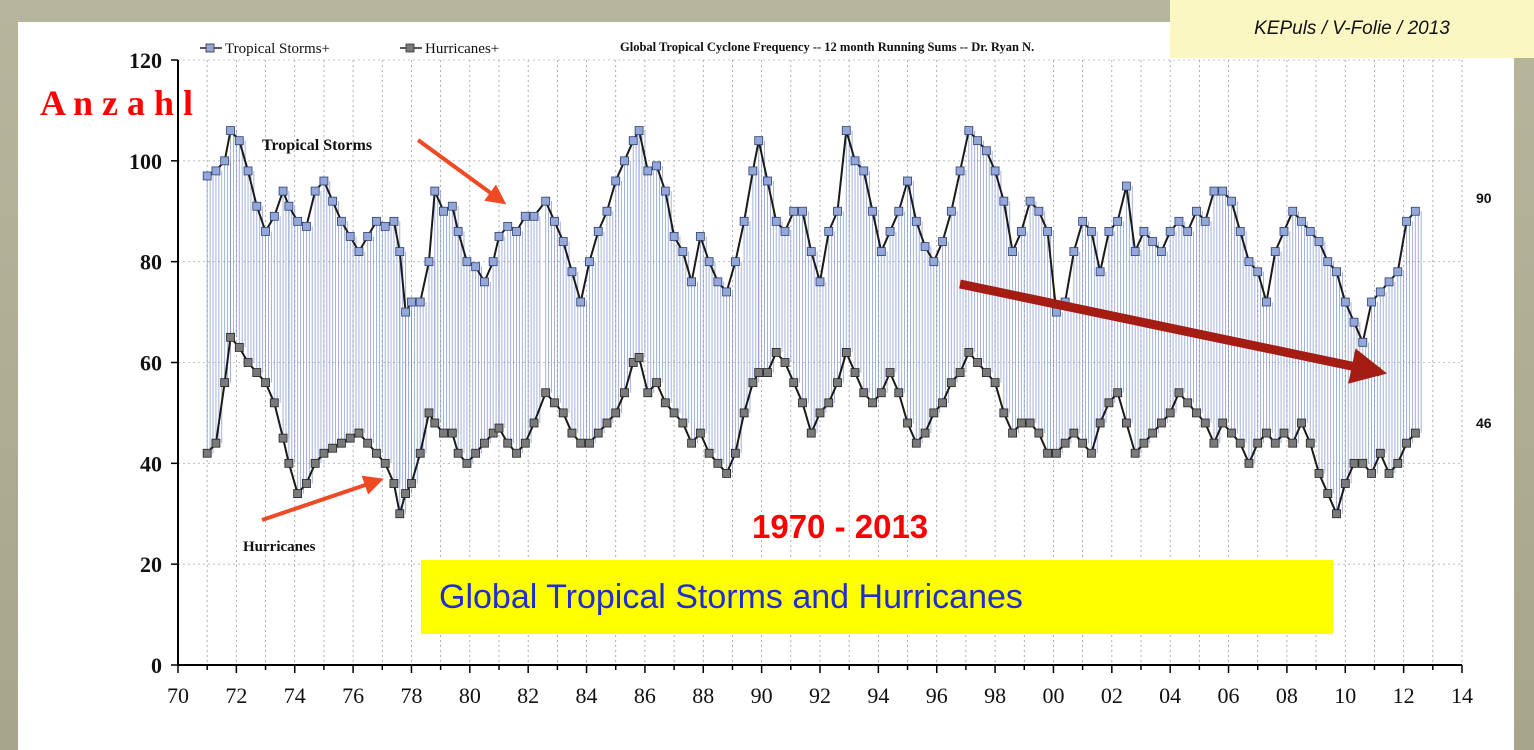 This screenshot has height=750, width=1534. What do you see at coordinates (349, 49) in the screenshot?
I see `legend: Tropical Storms+ Hurricanes+` at bounding box center [349, 49].